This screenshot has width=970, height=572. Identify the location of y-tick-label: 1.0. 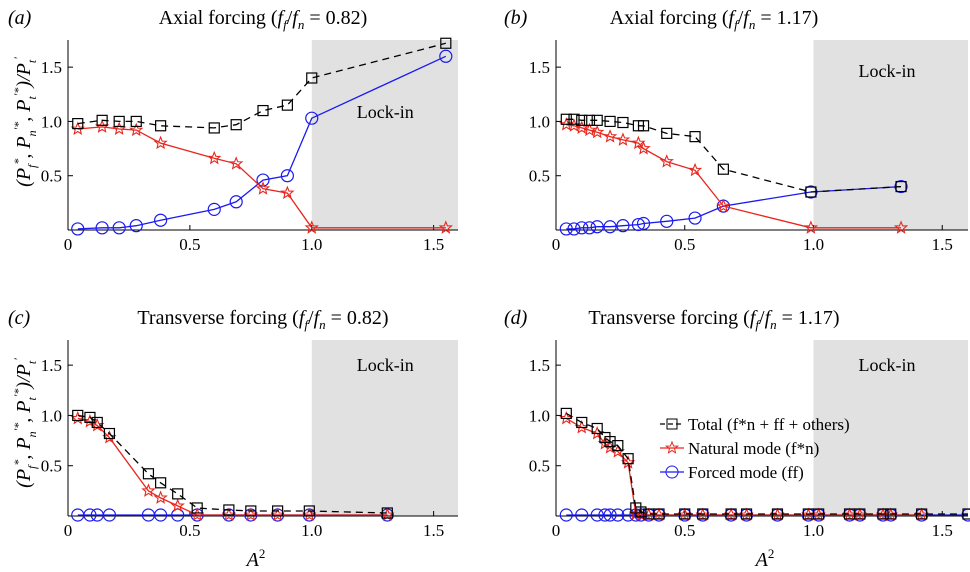
(51, 415).